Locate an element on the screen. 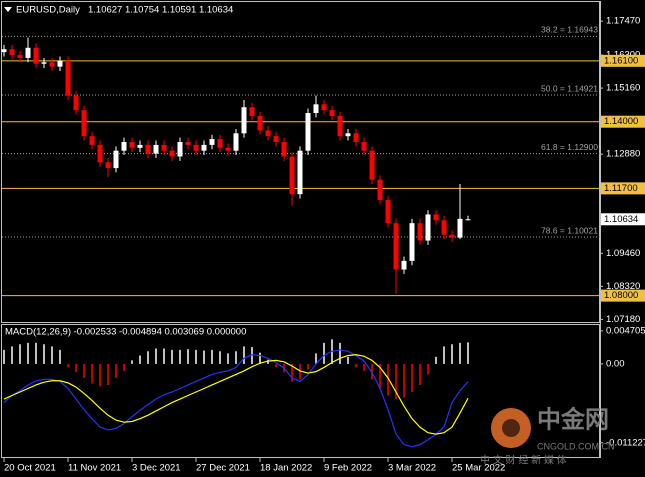 The width and height of the screenshot is (645, 477). watermark: 中金网 CNGOLD.COM.CN 中 文 财 经 新 媒 体 is located at coordinates (547, 435).